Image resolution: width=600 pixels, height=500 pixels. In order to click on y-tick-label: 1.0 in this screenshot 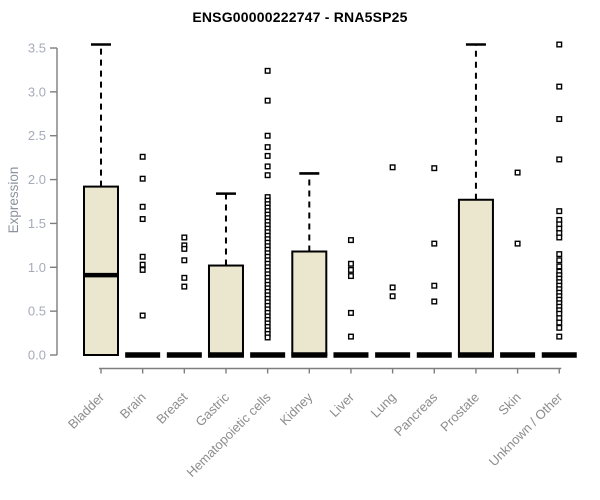, I will do `click(37, 267)`.